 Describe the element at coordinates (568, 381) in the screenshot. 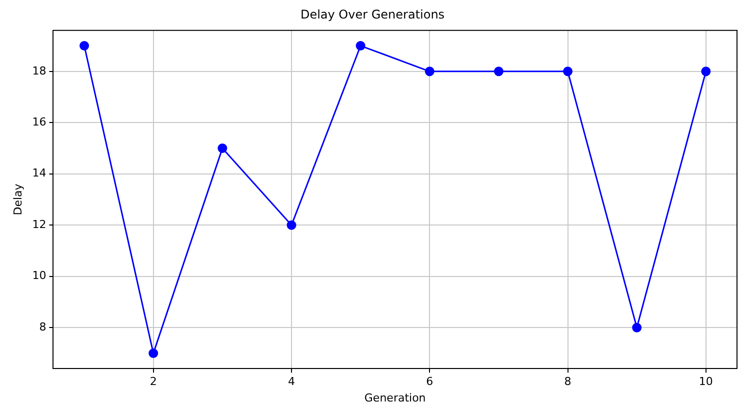

I see `x-tick-label: 8` at that location.